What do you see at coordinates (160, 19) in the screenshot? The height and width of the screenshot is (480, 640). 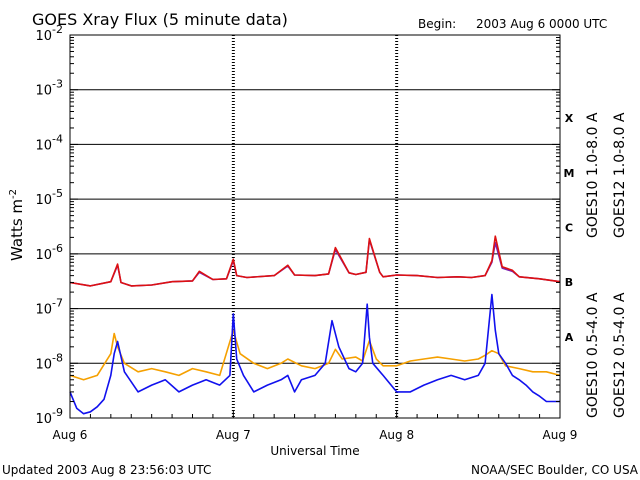 I see `chart-title: GOES Xray Flux (5 minute data)` at bounding box center [160, 19].